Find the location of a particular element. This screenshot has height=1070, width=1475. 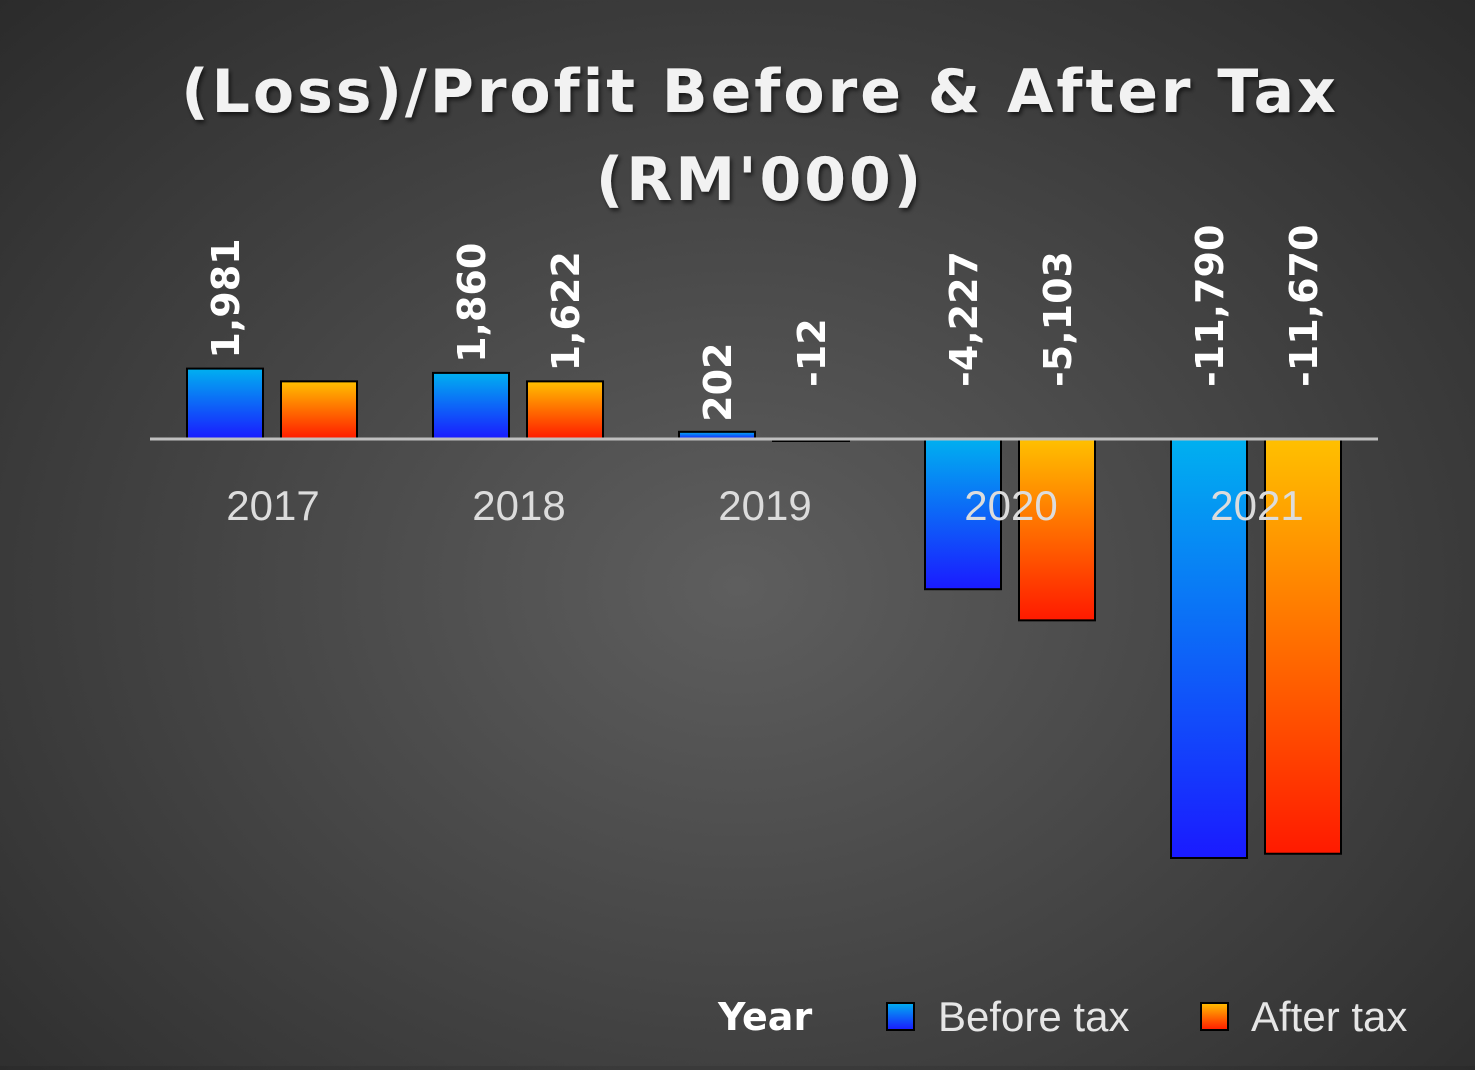

chart-subtitle: (RM'000) is located at coordinates (760, 180).